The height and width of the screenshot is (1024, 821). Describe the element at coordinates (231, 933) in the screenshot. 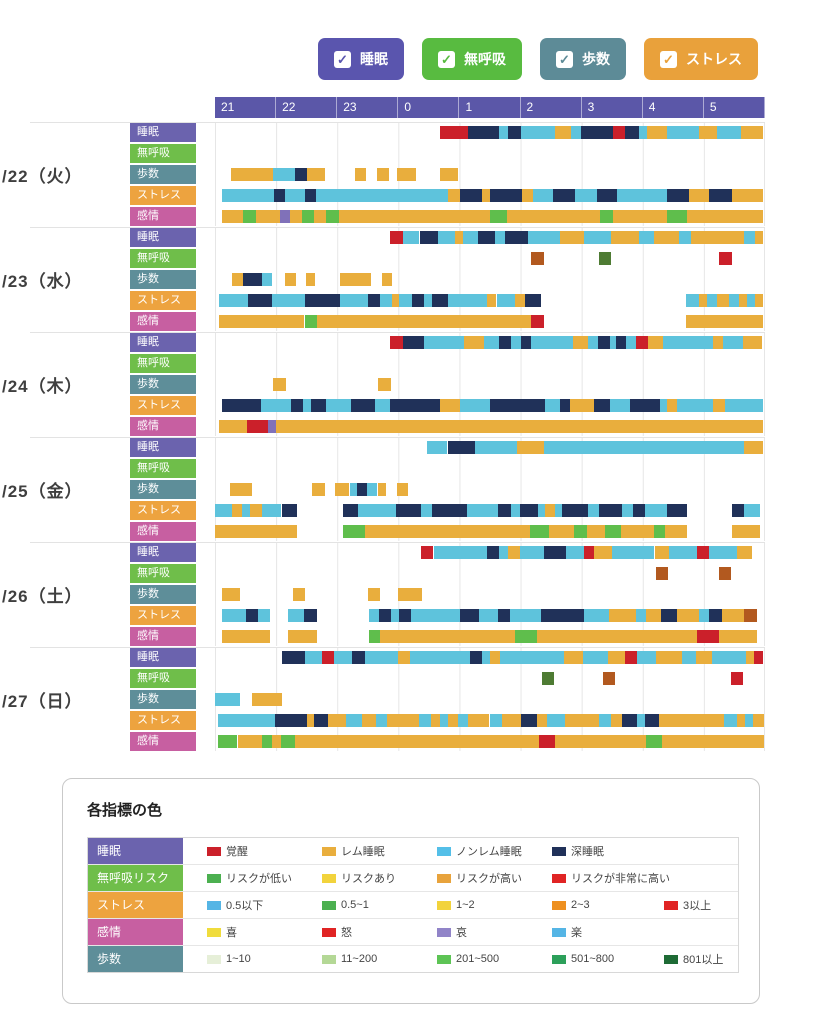

I see `legend-item-text: 喜` at that location.